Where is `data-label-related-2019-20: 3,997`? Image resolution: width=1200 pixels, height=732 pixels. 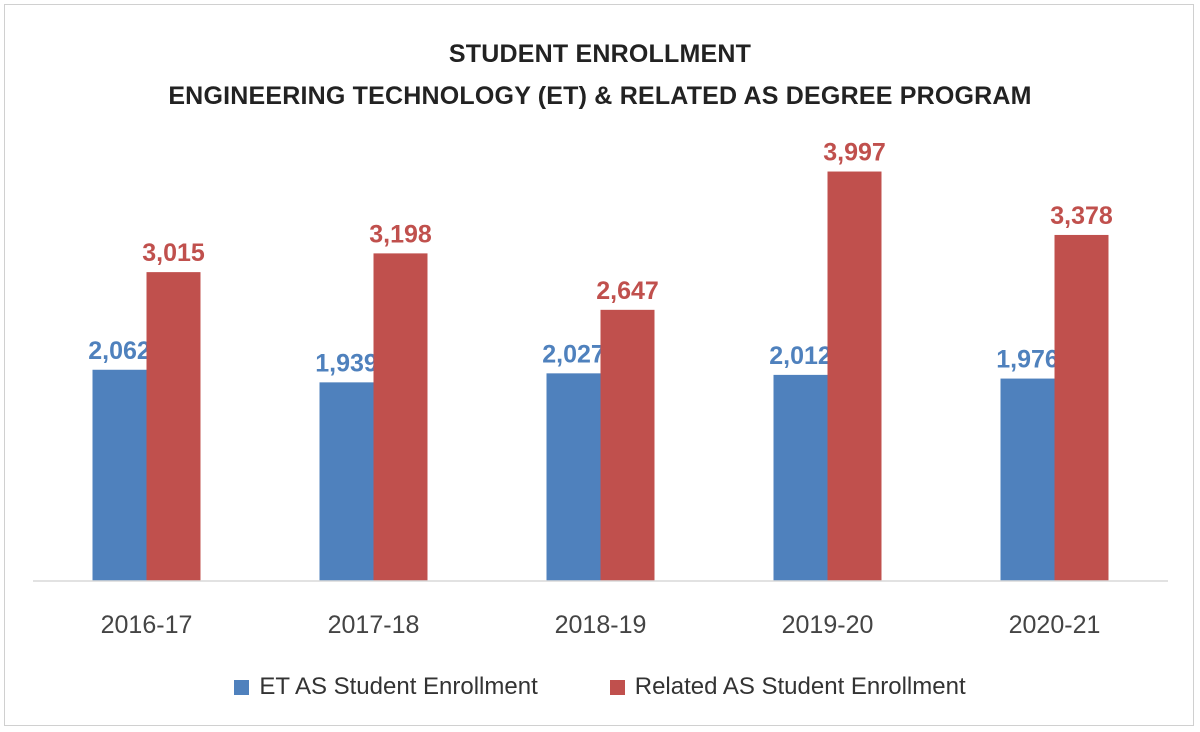
data-label-related-2019-20: 3,997 is located at coordinates (854, 153).